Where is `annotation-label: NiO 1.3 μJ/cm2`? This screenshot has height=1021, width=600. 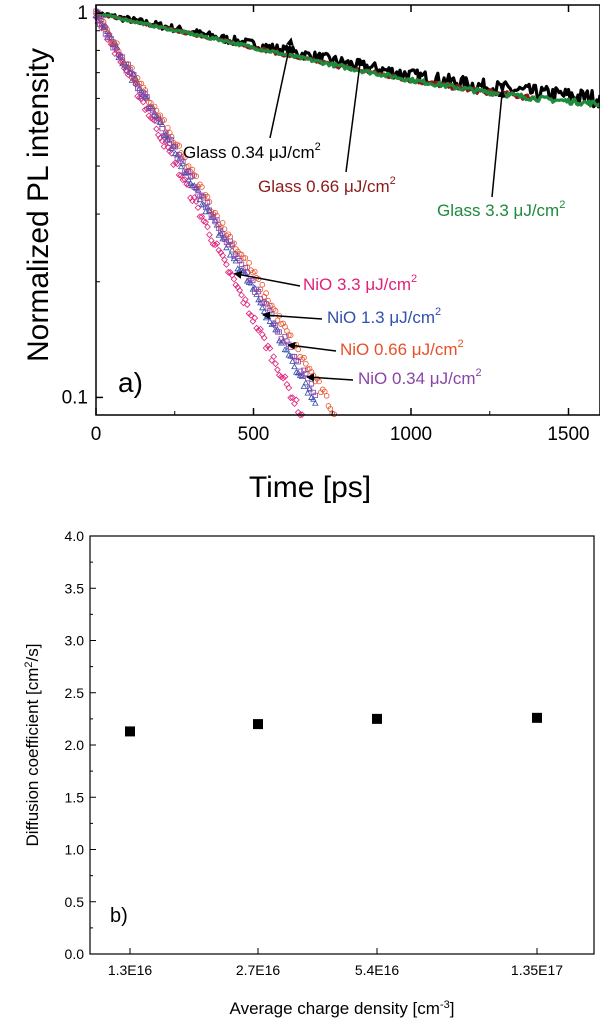
annotation-label: NiO 1.3 μJ/cm2 is located at coordinates (384, 316).